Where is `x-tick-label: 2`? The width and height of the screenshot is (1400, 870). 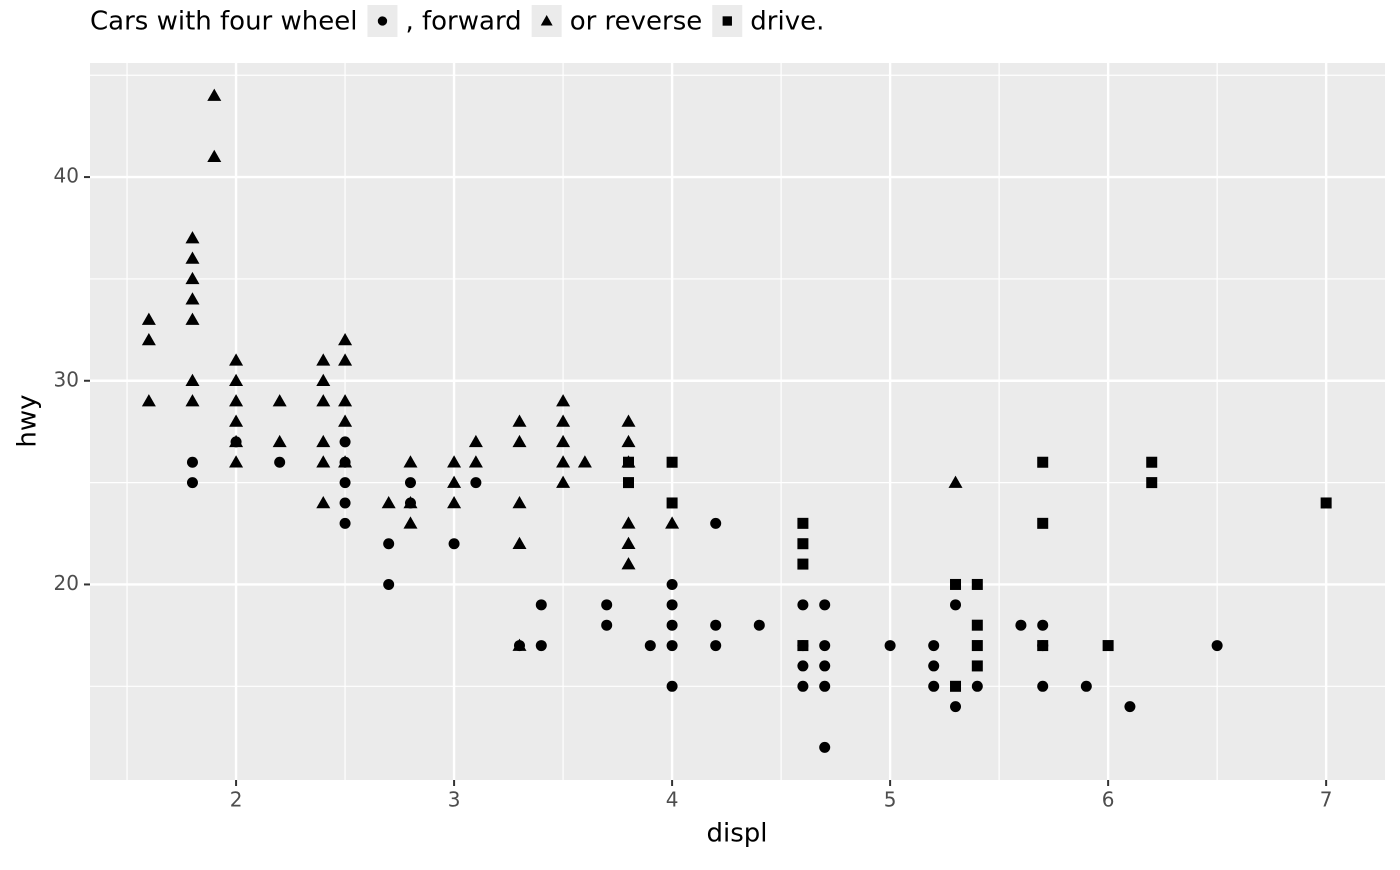
x-tick-label: 2 is located at coordinates (236, 800).